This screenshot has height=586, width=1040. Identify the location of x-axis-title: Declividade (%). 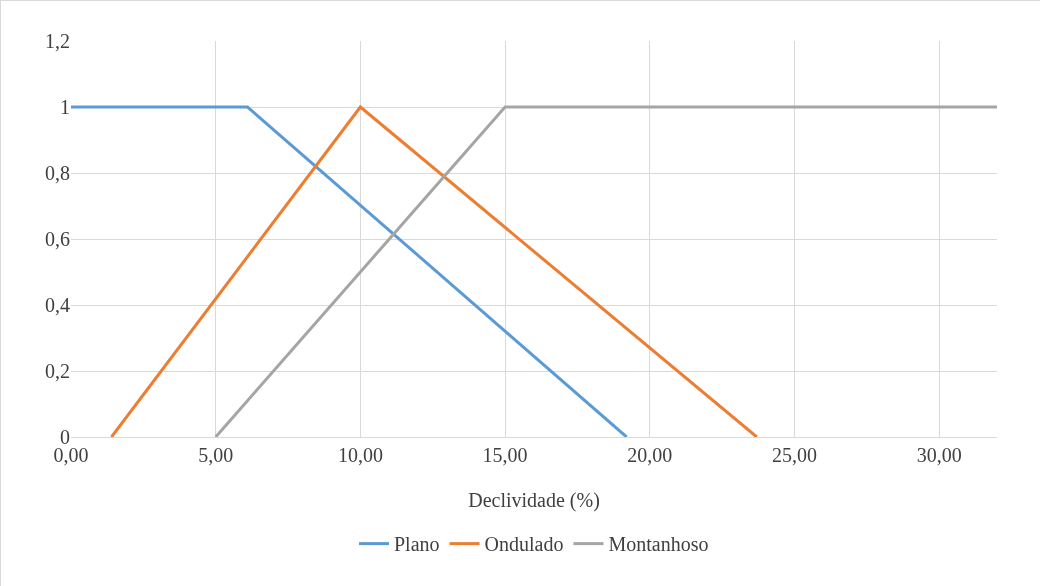
(534, 500).